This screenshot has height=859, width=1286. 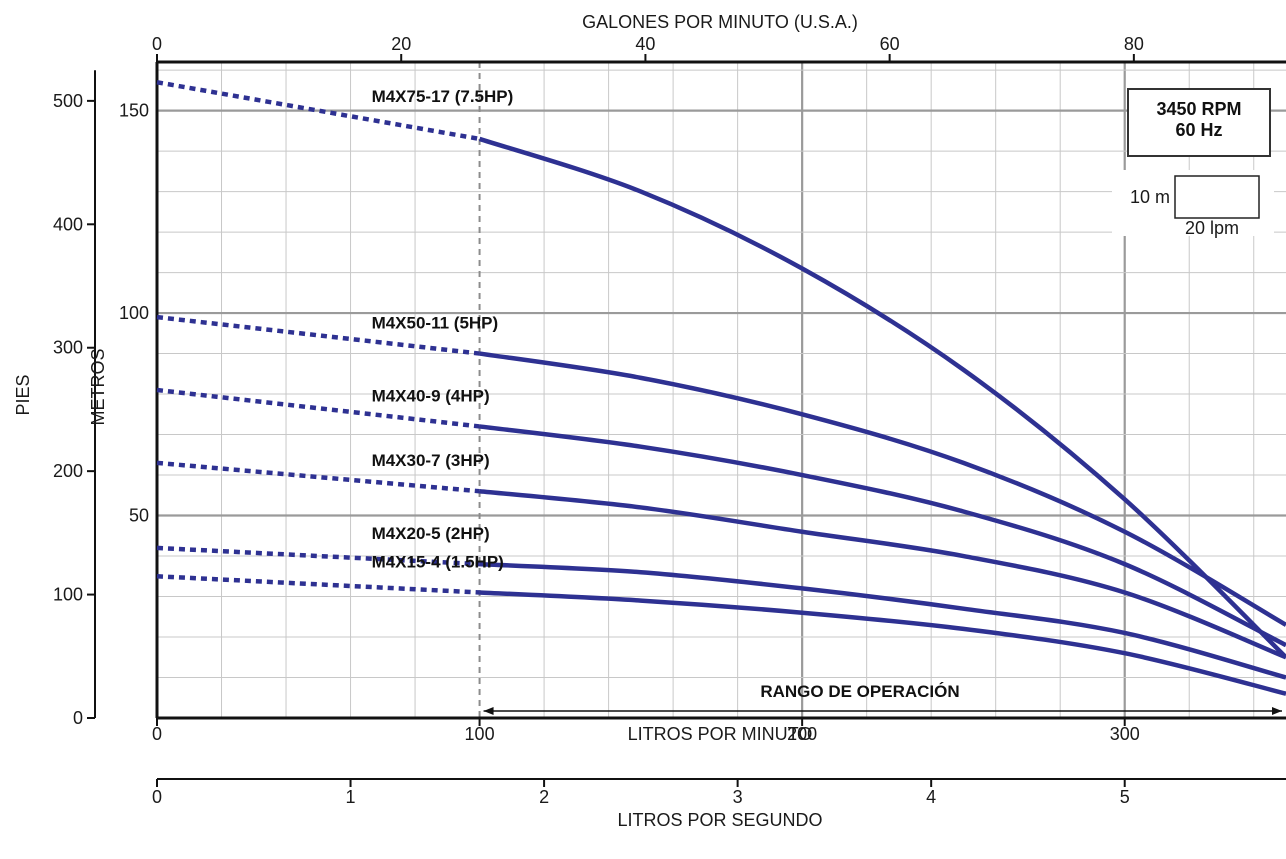 What do you see at coordinates (480, 734) in the screenshot?
I see `x-tick-label: 100` at bounding box center [480, 734].